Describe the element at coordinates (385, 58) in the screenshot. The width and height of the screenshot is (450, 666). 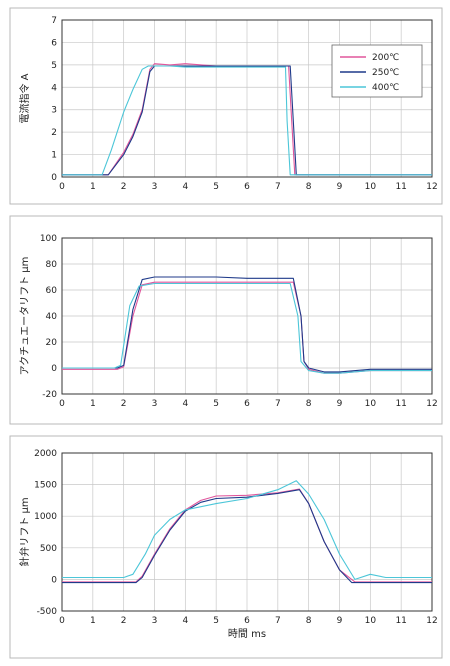
I see `legend-label: 200℃` at that location.